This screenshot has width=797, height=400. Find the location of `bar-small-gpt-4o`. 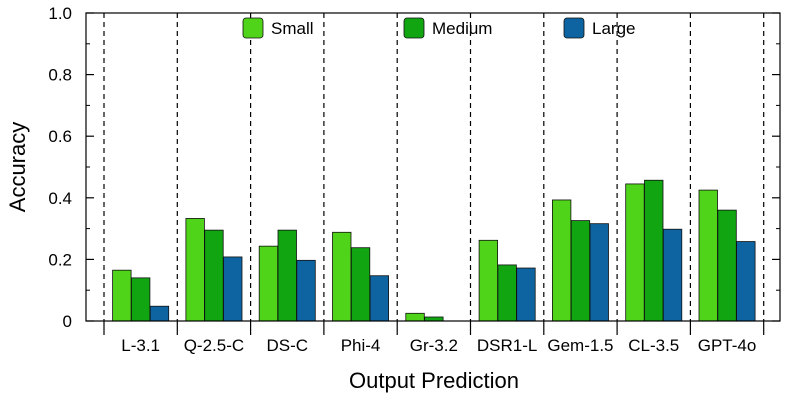

bar-small-gpt-4o is located at coordinates (708, 255).